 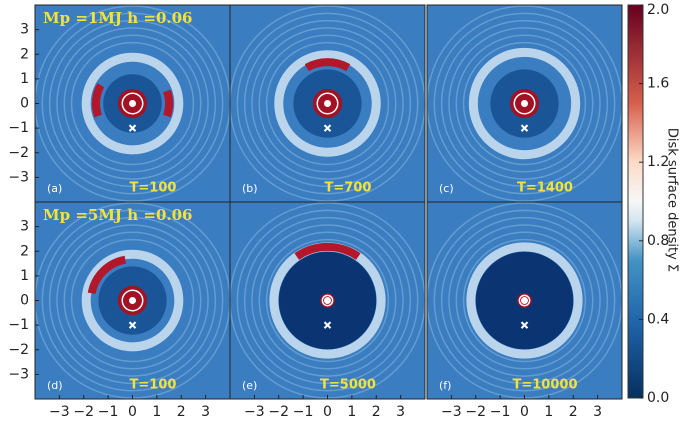 I want to click on colorbar-tick-label: 1.6, so click(x=658, y=84).